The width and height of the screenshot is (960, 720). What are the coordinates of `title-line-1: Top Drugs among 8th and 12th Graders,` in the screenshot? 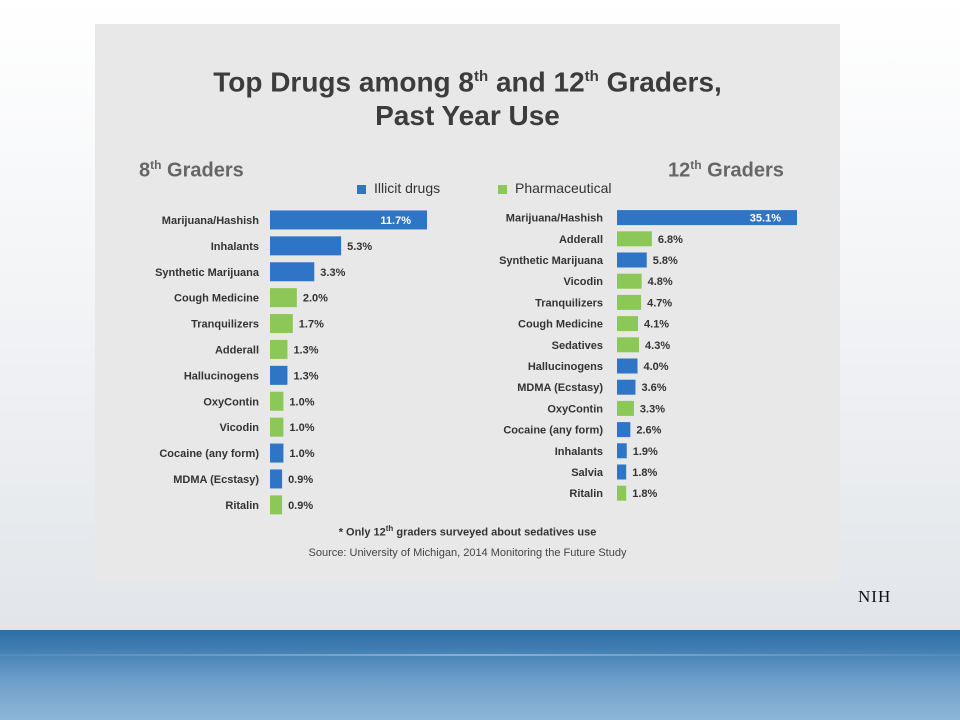 It's located at (467, 79).